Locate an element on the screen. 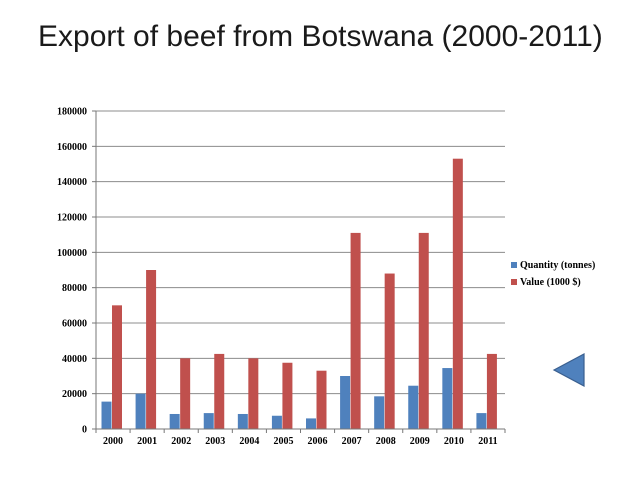  y-tick-label: 140000 is located at coordinates (72, 182).